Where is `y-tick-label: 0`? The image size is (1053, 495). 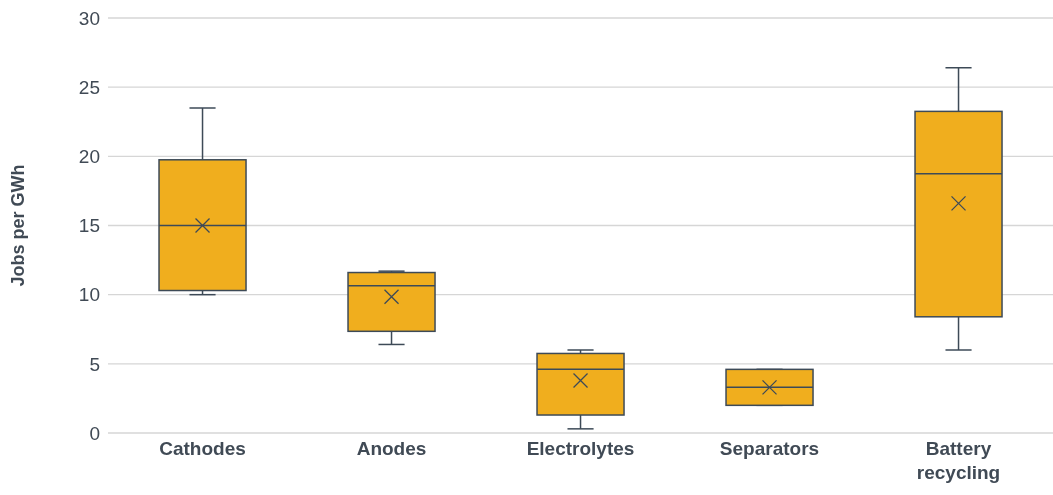 y-tick-label: 0 is located at coordinates (94, 433).